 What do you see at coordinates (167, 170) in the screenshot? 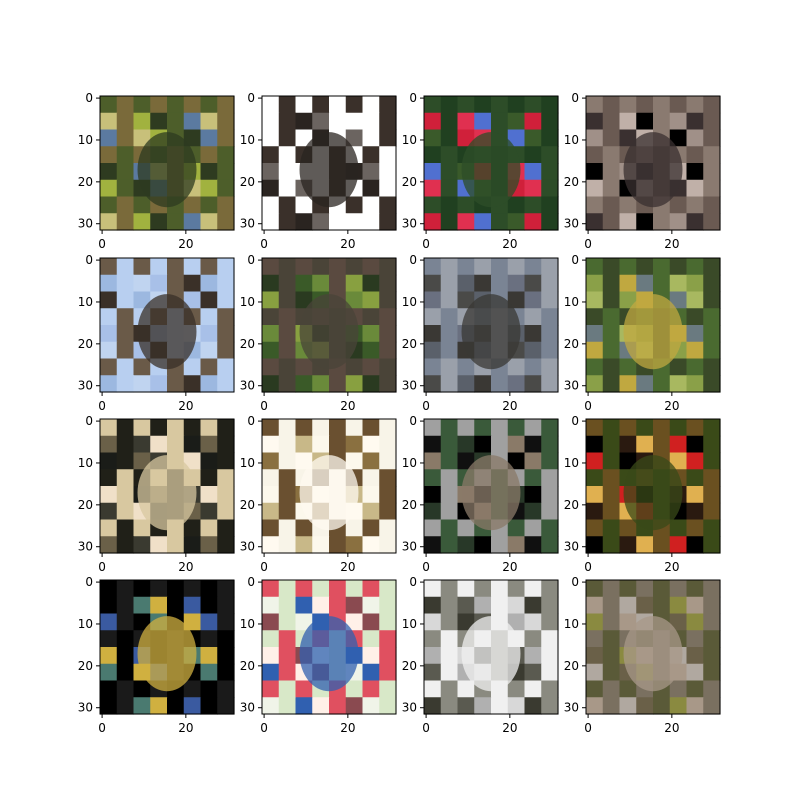
I see `image-subject` at bounding box center [167, 170].